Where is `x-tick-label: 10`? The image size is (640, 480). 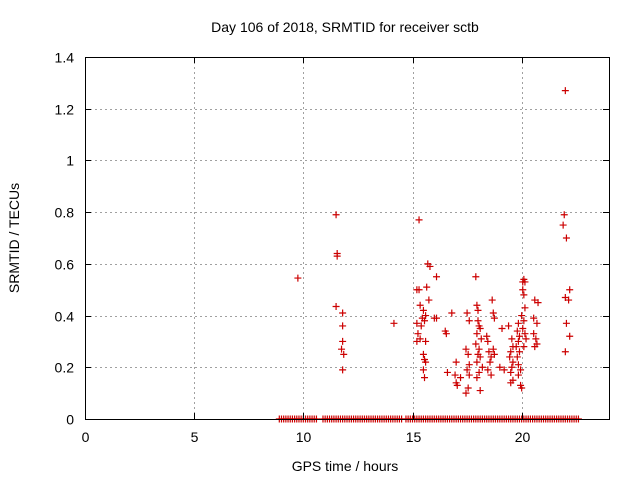
x-tick-label: 10 is located at coordinates (304, 437).